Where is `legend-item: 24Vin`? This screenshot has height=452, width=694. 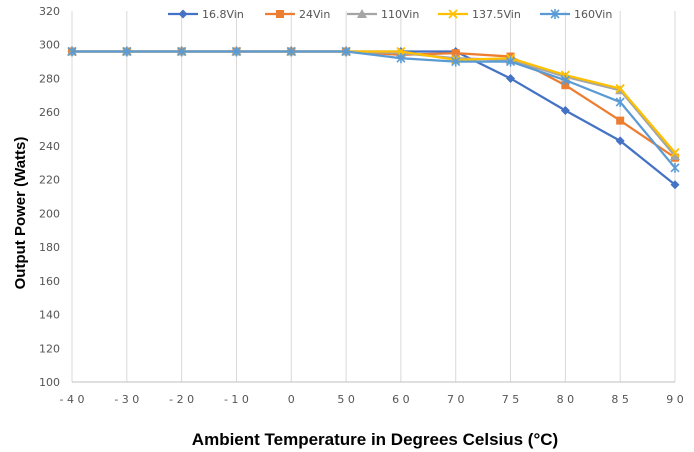
legend-item: 24Vin is located at coordinates (297, 14).